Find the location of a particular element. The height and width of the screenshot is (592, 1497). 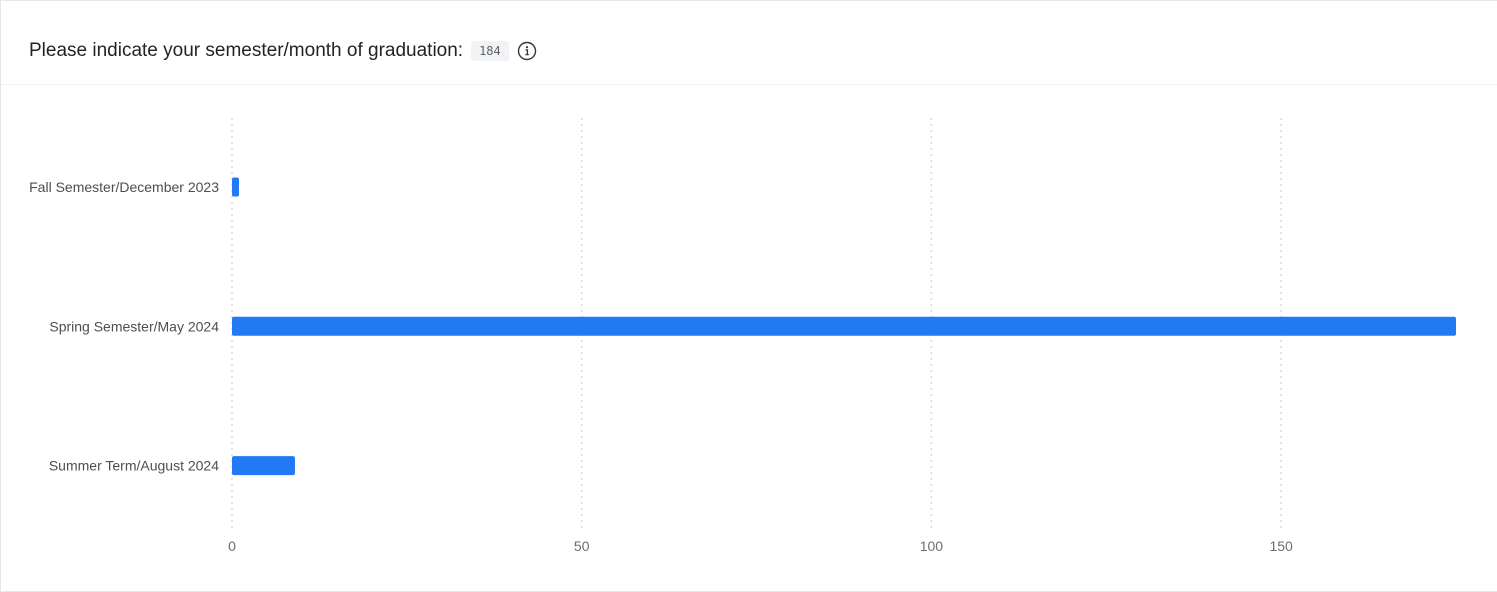

x-tick-label: 0 is located at coordinates (232, 546).